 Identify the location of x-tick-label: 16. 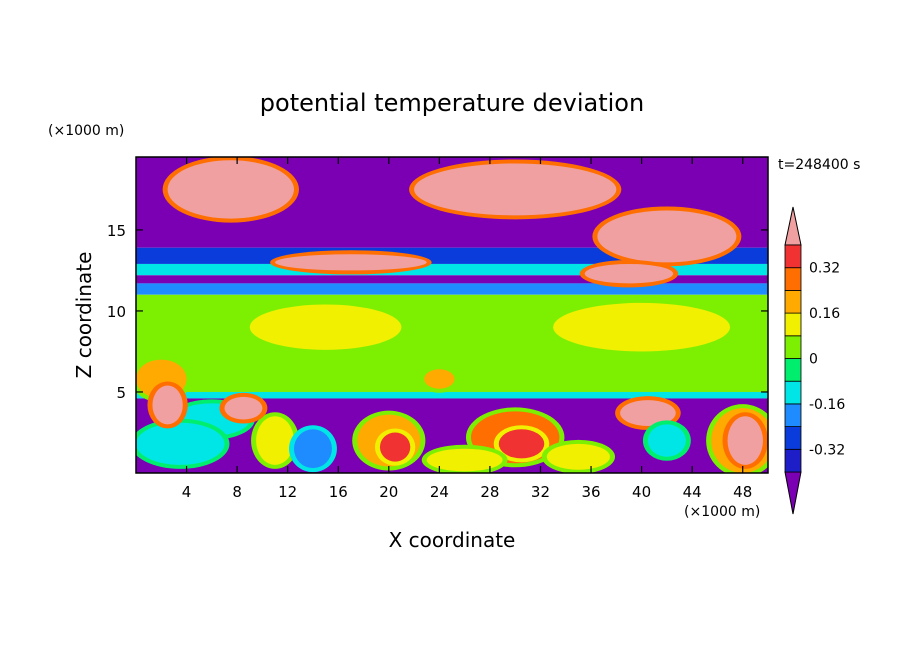
(338, 492).